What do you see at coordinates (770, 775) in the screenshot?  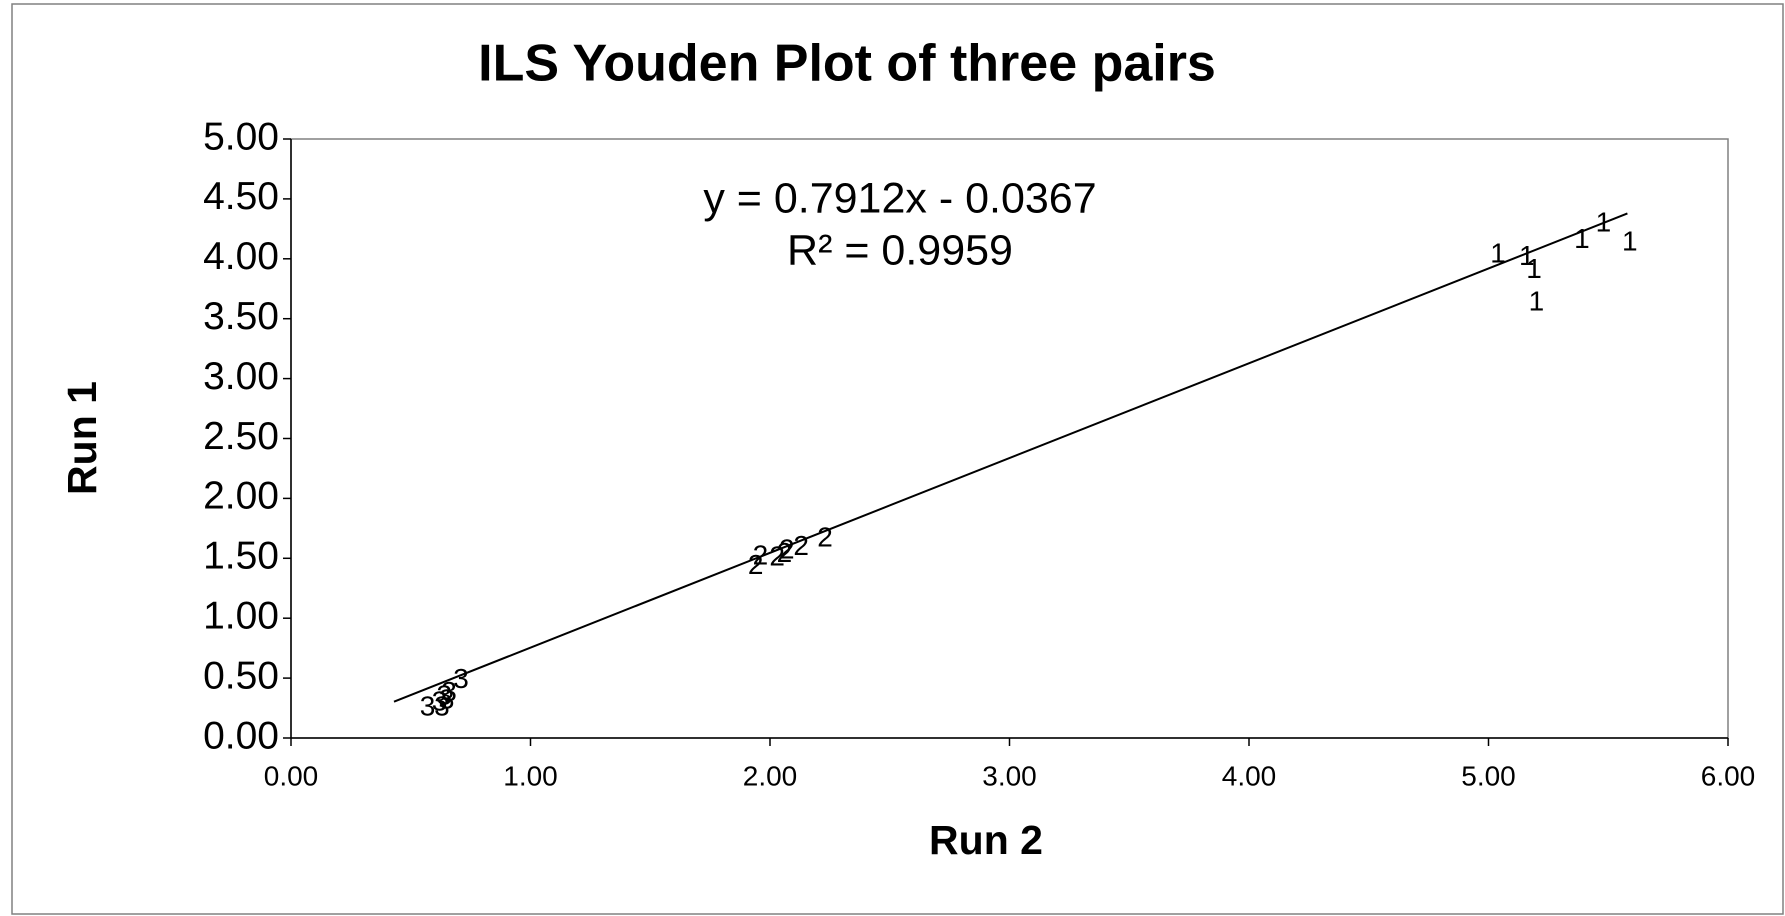 I see `x-tick-label: 2.00` at bounding box center [770, 775].